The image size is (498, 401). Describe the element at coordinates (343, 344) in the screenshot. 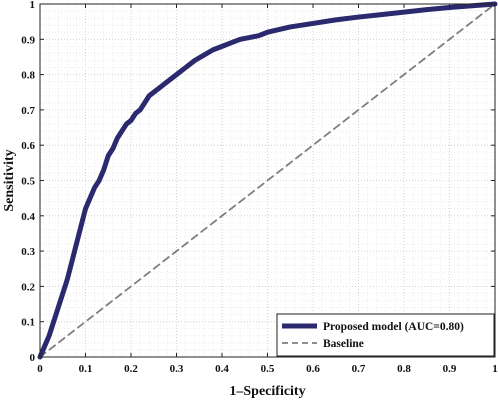

I see `legend-label-baseline: Baseline` at that location.